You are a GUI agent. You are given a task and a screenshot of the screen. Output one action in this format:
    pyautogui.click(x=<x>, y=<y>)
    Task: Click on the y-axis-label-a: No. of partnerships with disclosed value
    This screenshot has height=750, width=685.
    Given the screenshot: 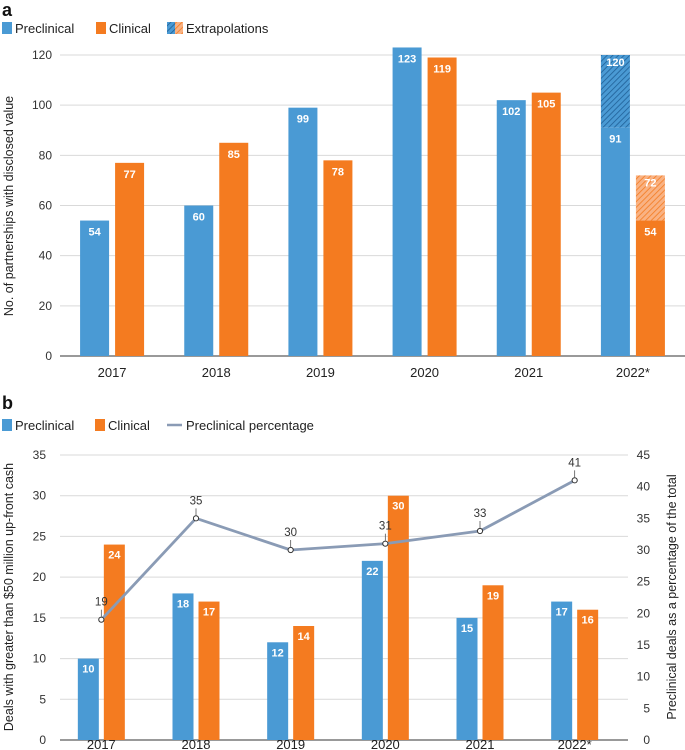 What is the action you would take?
    pyautogui.click(x=9, y=206)
    